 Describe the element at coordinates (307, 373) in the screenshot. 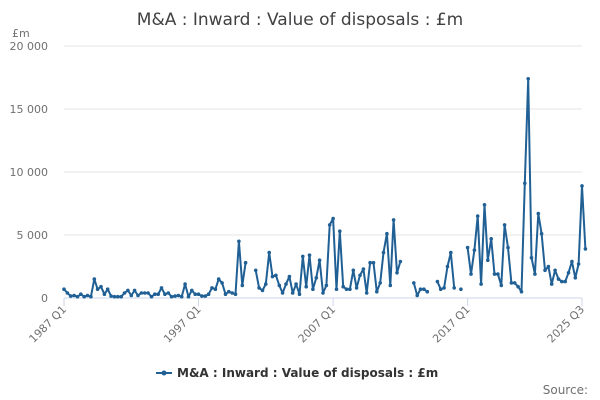

I see `legend-label: M&A : Inward : Value of disposals : £m` at that location.